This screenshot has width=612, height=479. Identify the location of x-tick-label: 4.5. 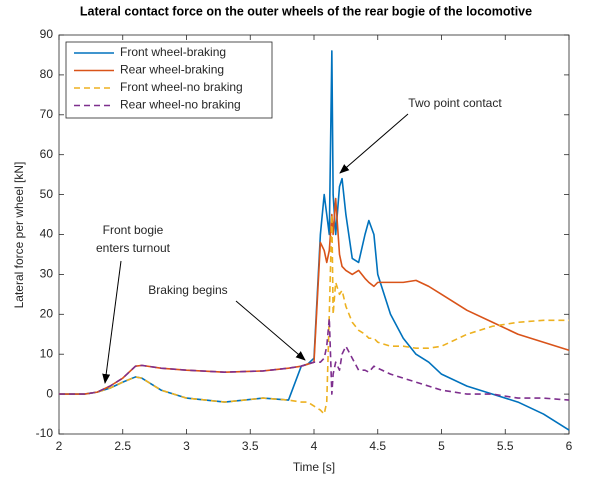
(377, 446).